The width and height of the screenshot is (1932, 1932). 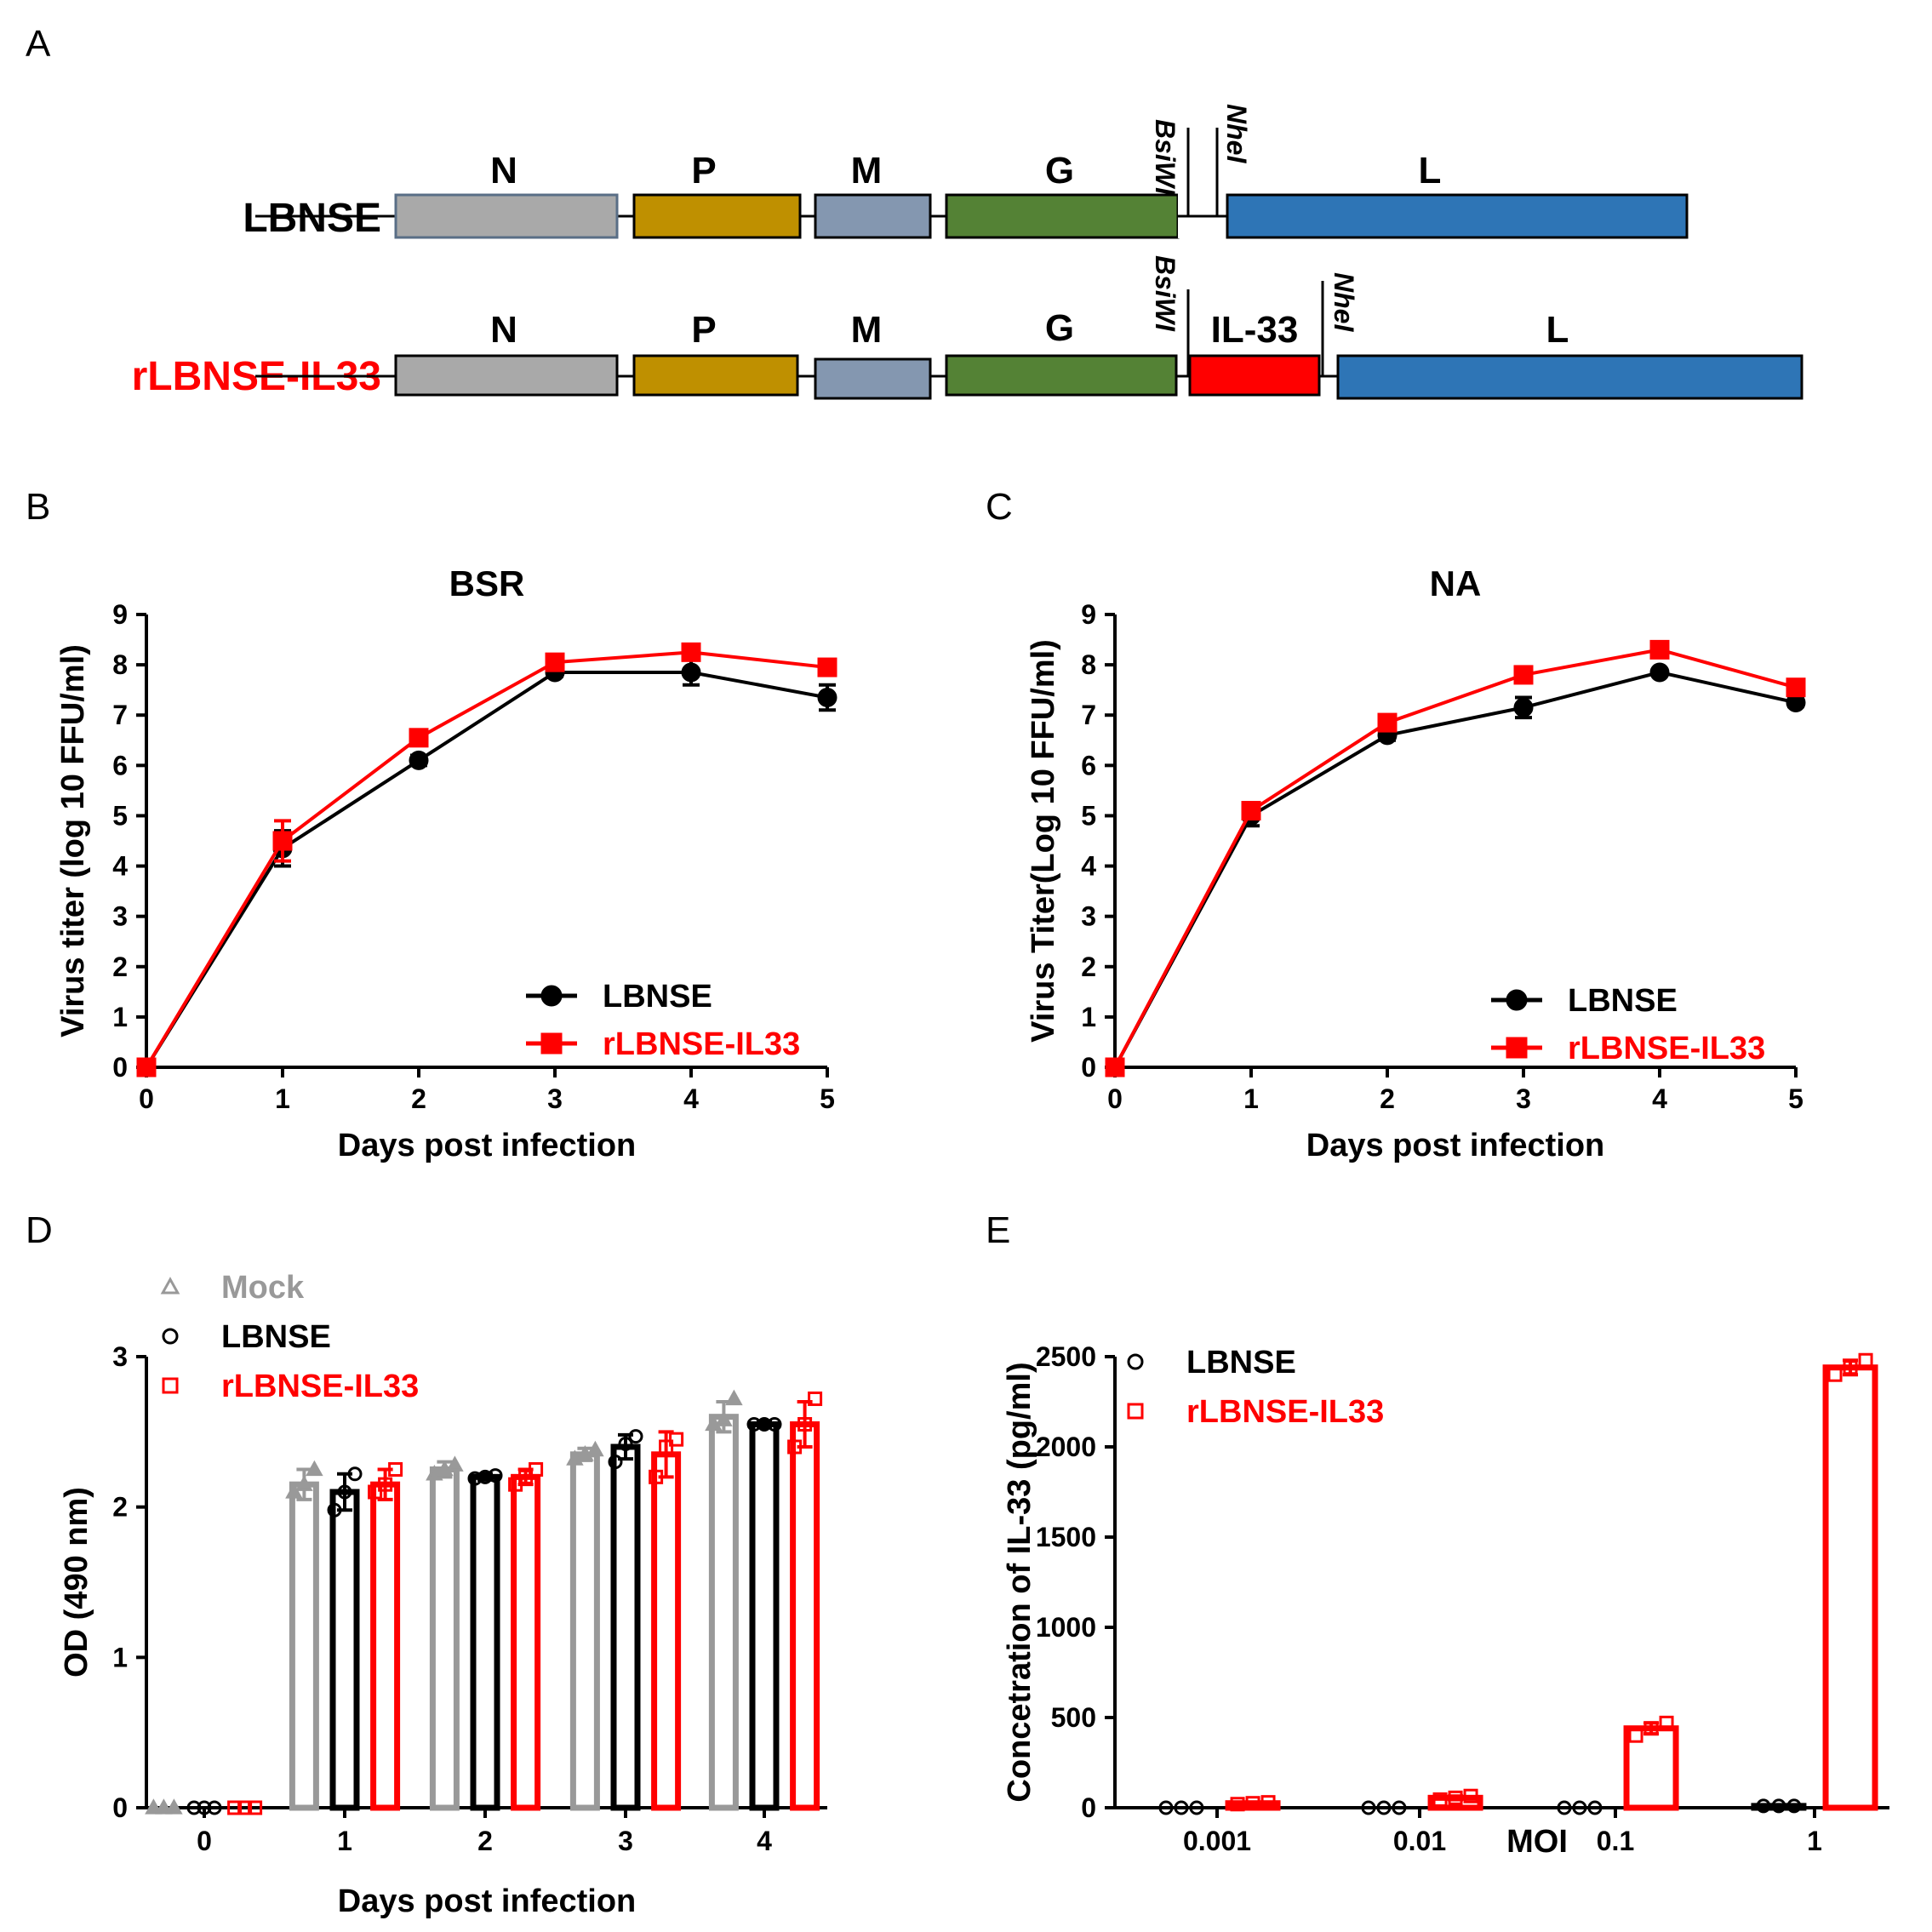 I want to click on y-tick-label: 1, so click(x=120, y=1017).